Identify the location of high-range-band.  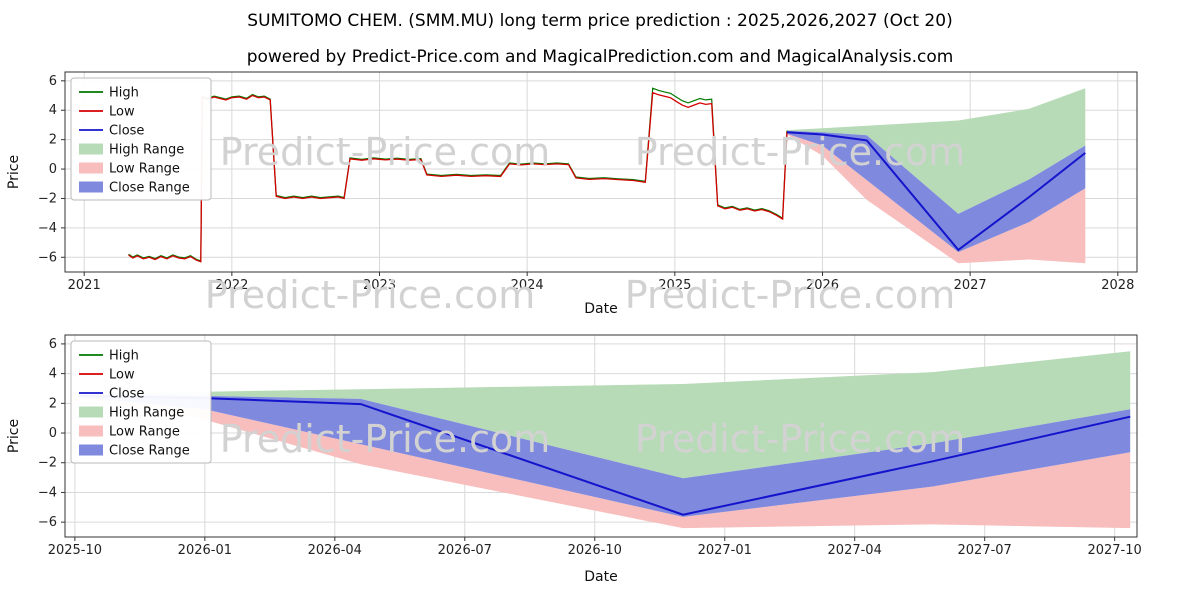
(936, 151).